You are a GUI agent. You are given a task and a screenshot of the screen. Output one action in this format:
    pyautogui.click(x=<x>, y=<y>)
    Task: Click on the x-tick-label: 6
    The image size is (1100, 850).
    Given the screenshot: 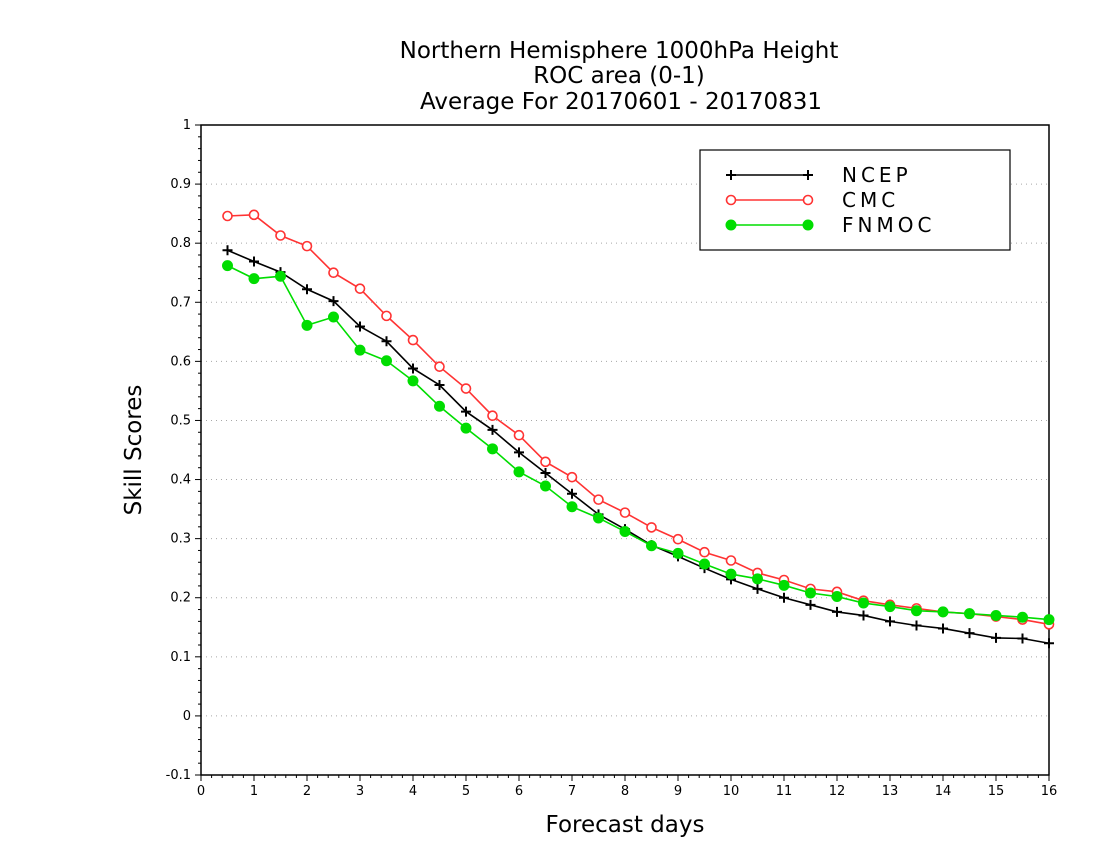 What is the action you would take?
    pyautogui.click(x=519, y=791)
    